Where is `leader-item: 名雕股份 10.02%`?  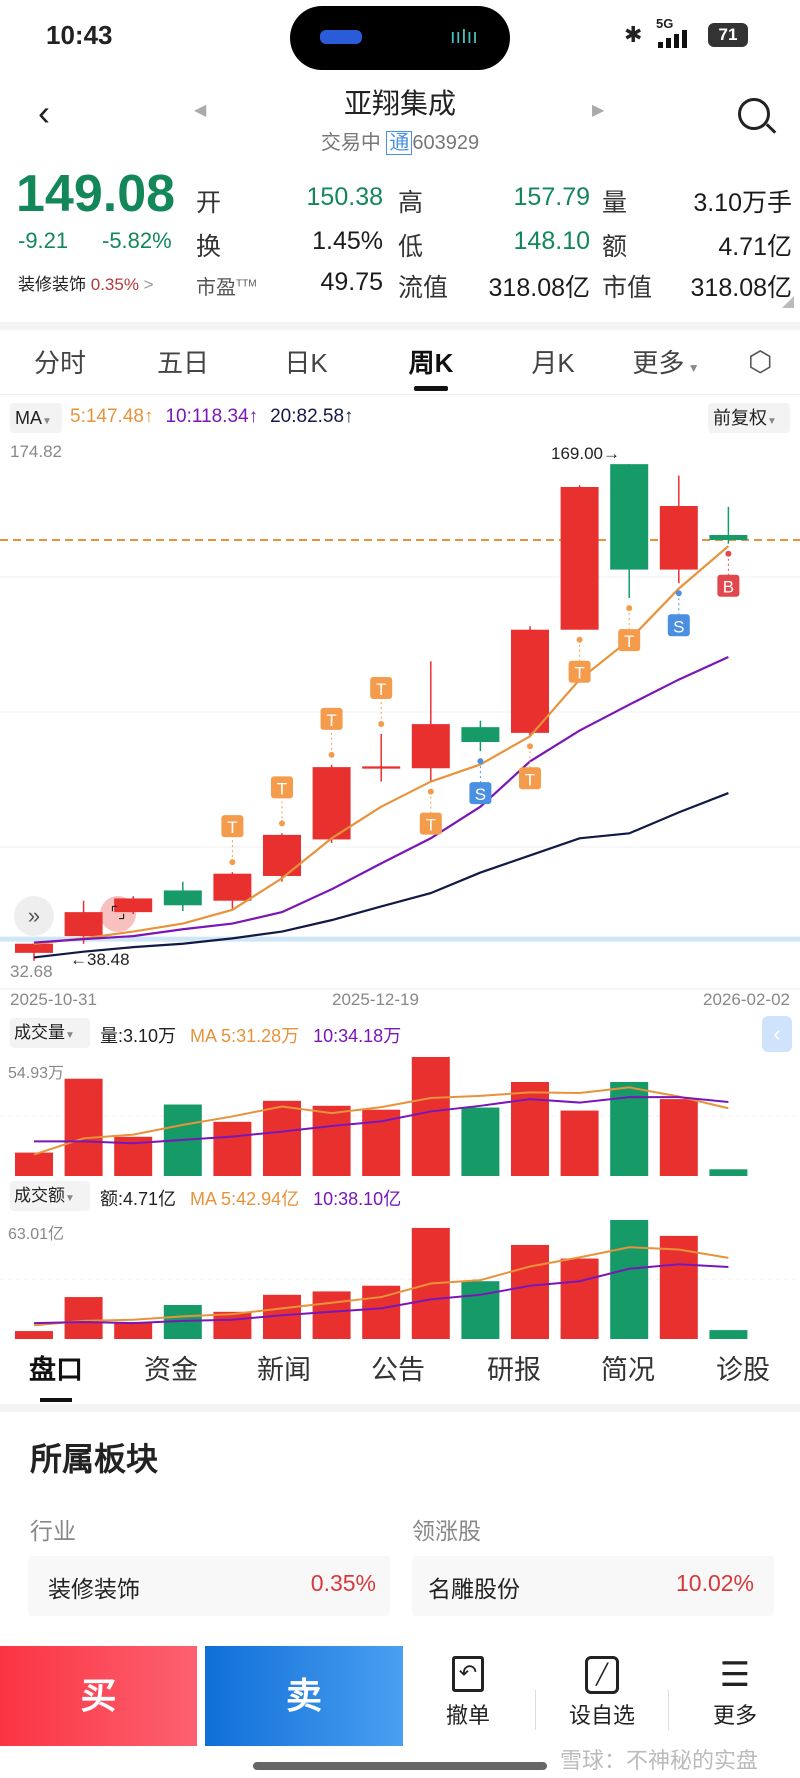
leader-item: 名雕股份 10.02% is located at coordinates (593, 1586).